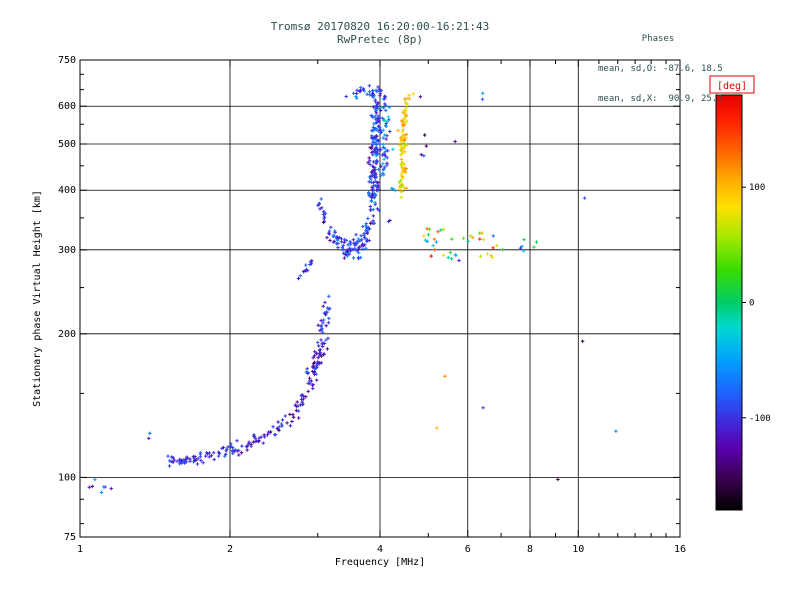  I want to click on x-tick-label: 16, so click(680, 549).